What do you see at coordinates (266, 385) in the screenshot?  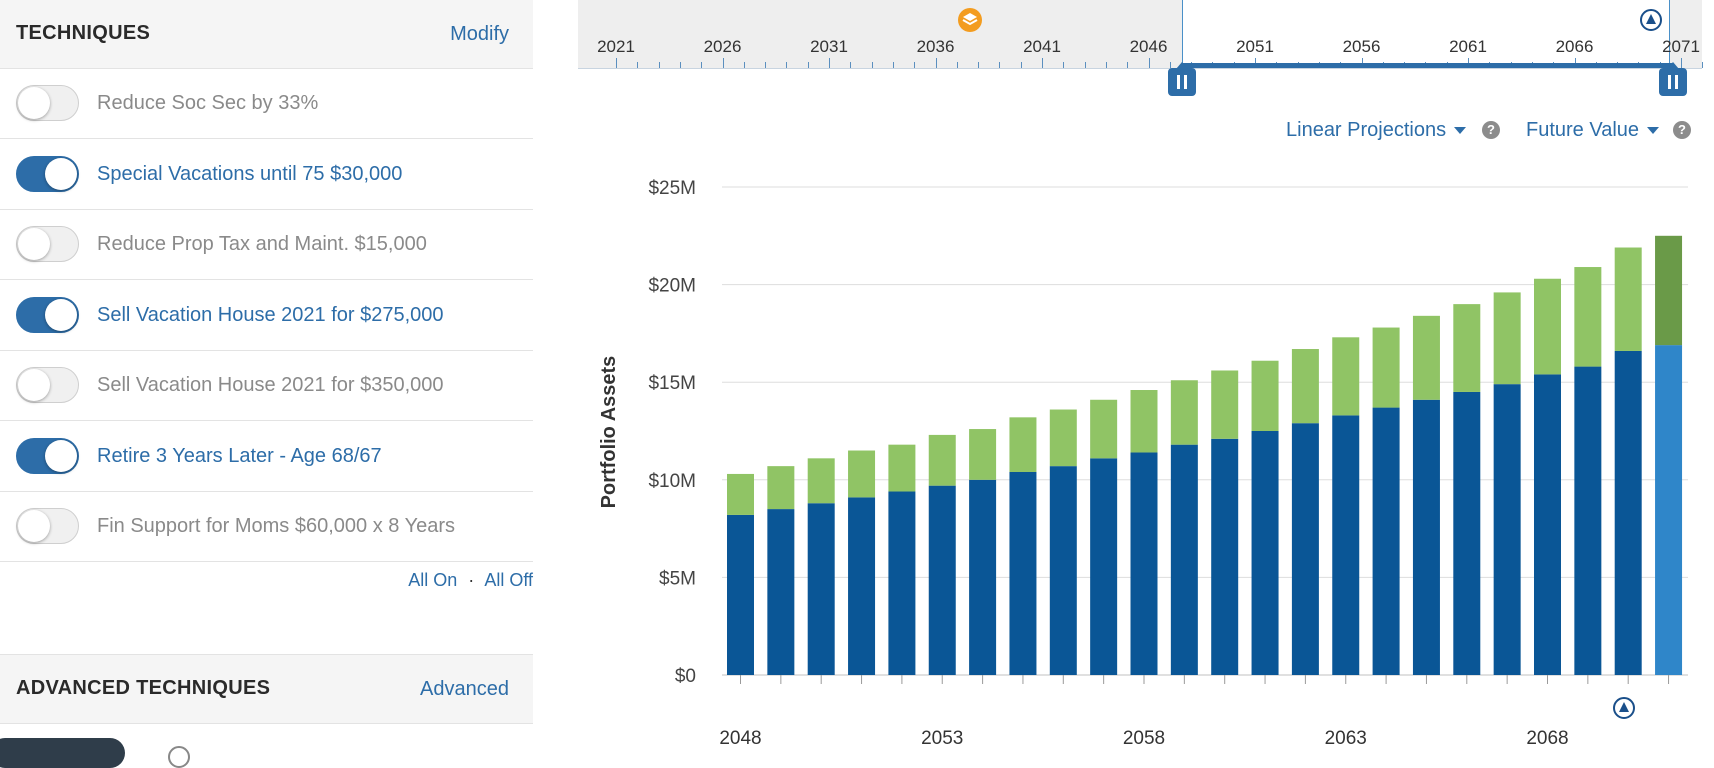 I see `technique-row: Sell Vacation House 2021 for $350,000` at bounding box center [266, 385].